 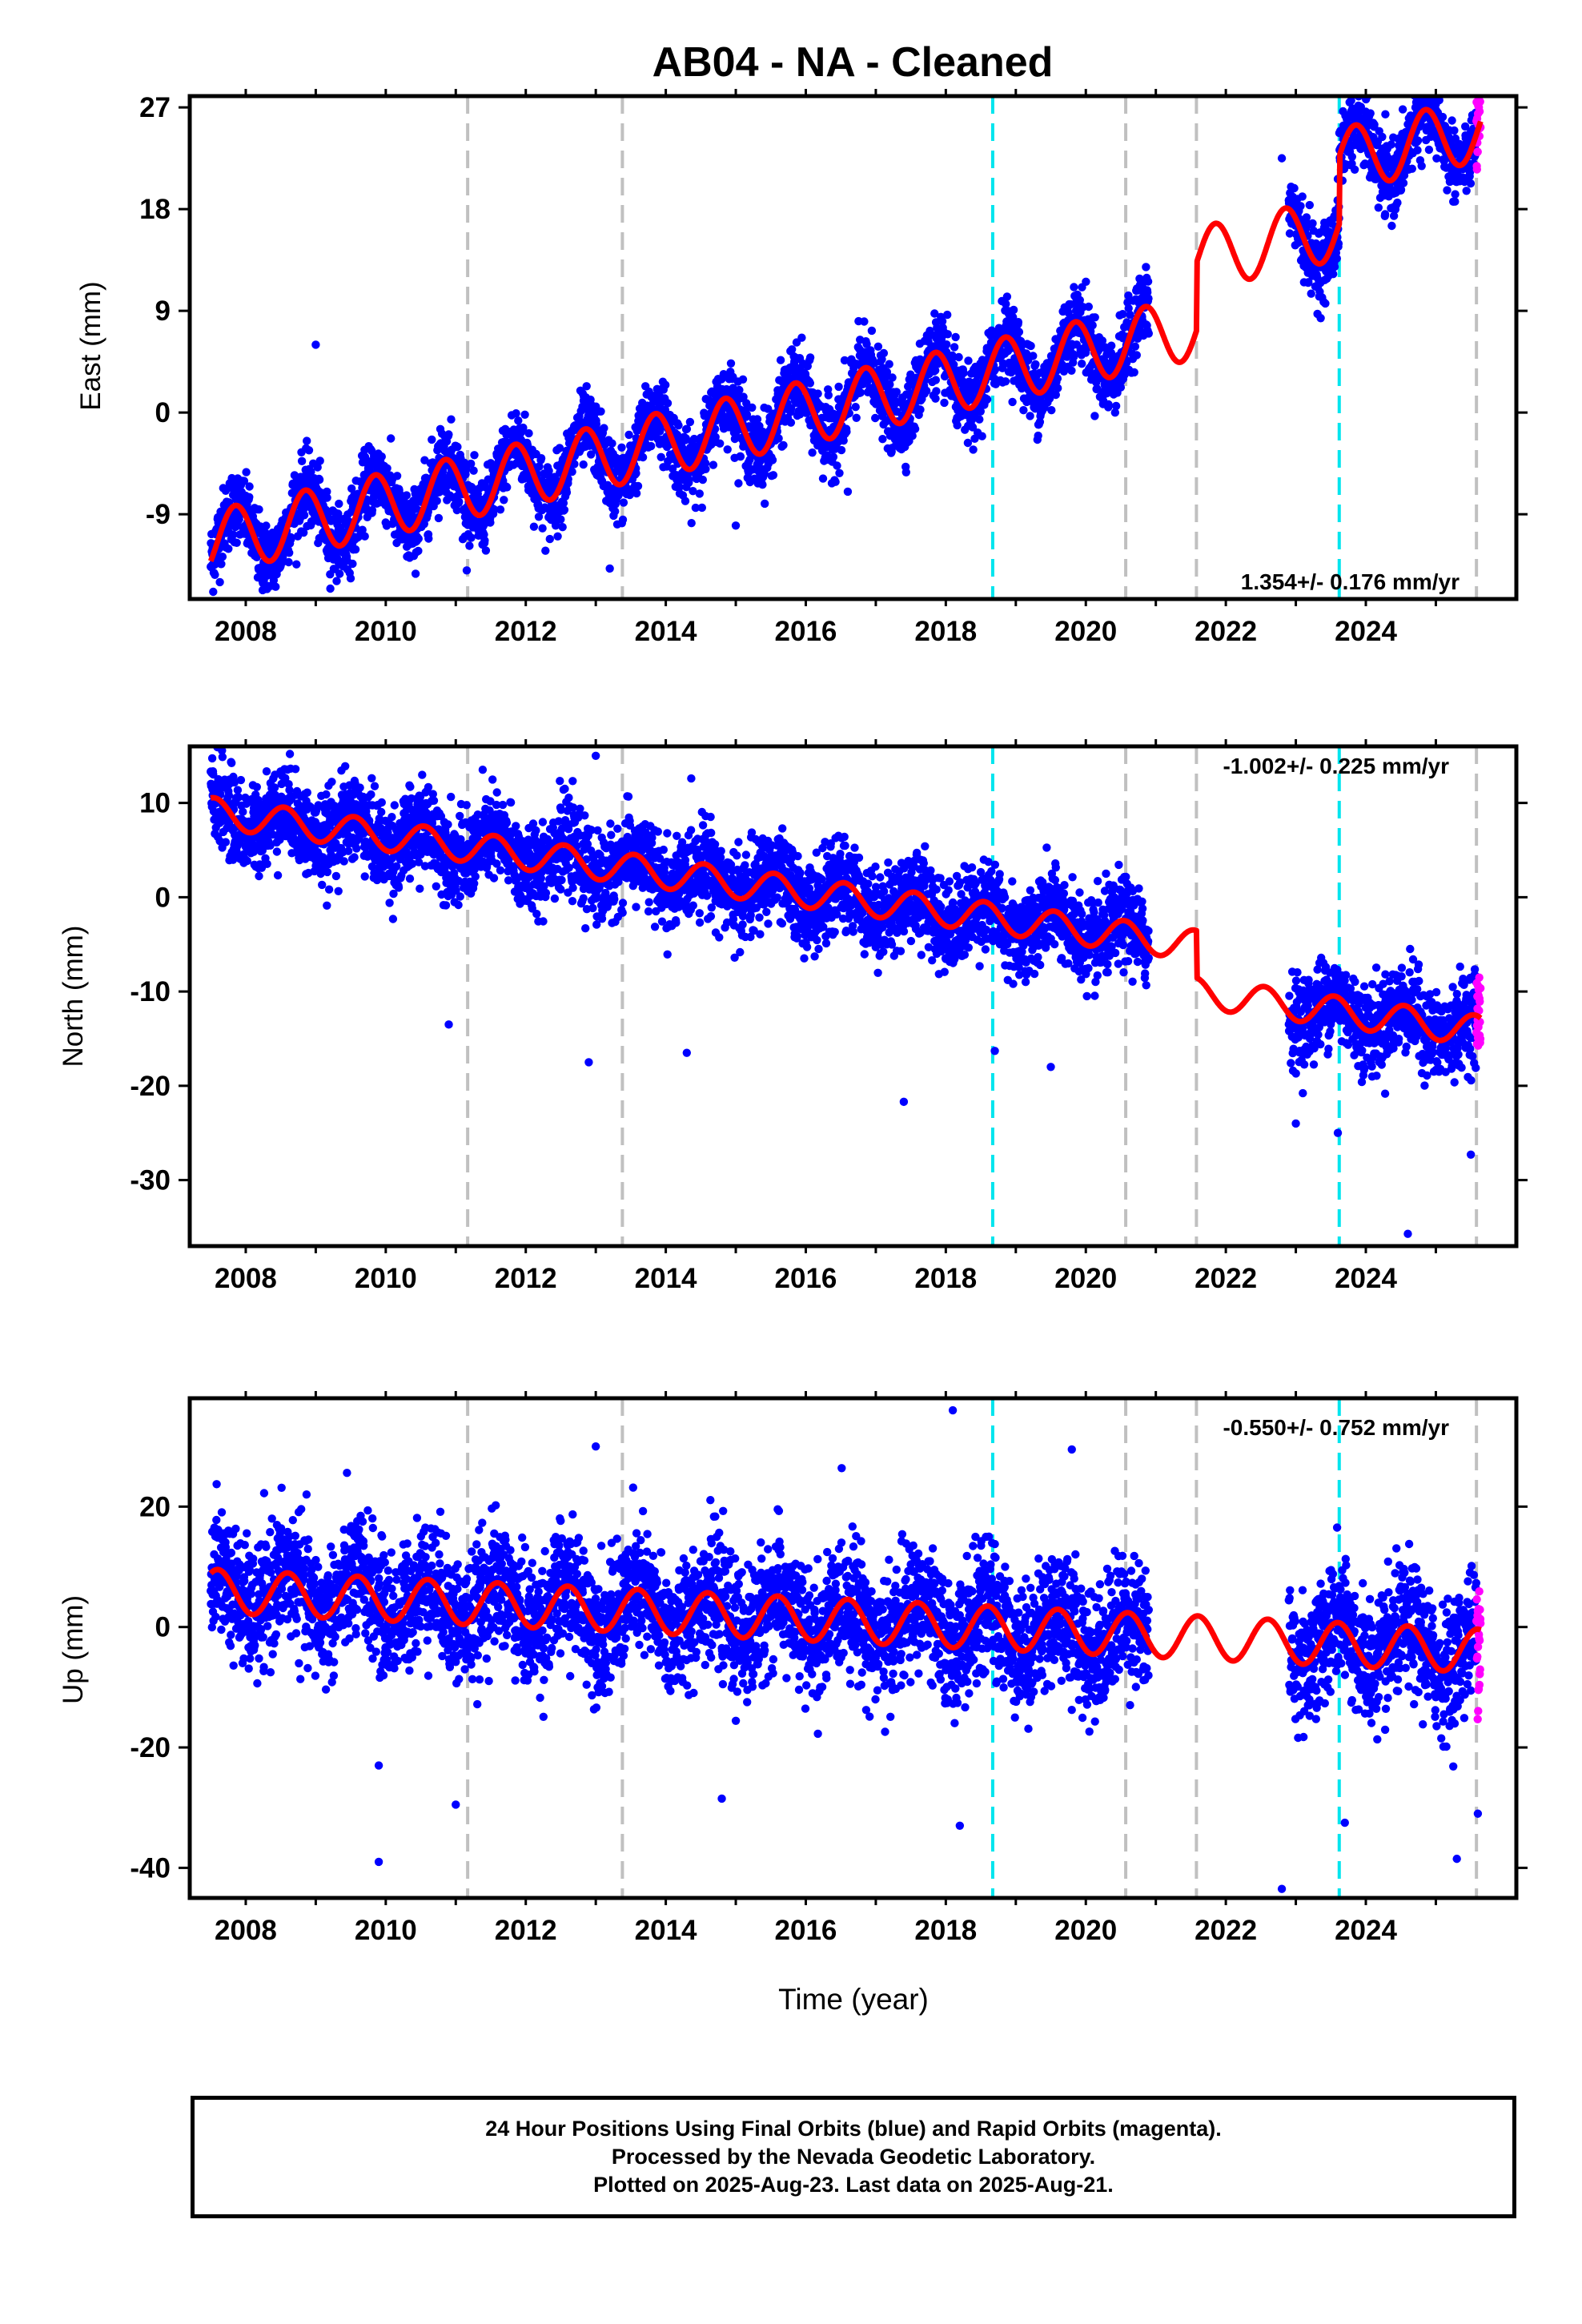 I want to click on east-x-tick-label: 2022, so click(x=1226, y=631).